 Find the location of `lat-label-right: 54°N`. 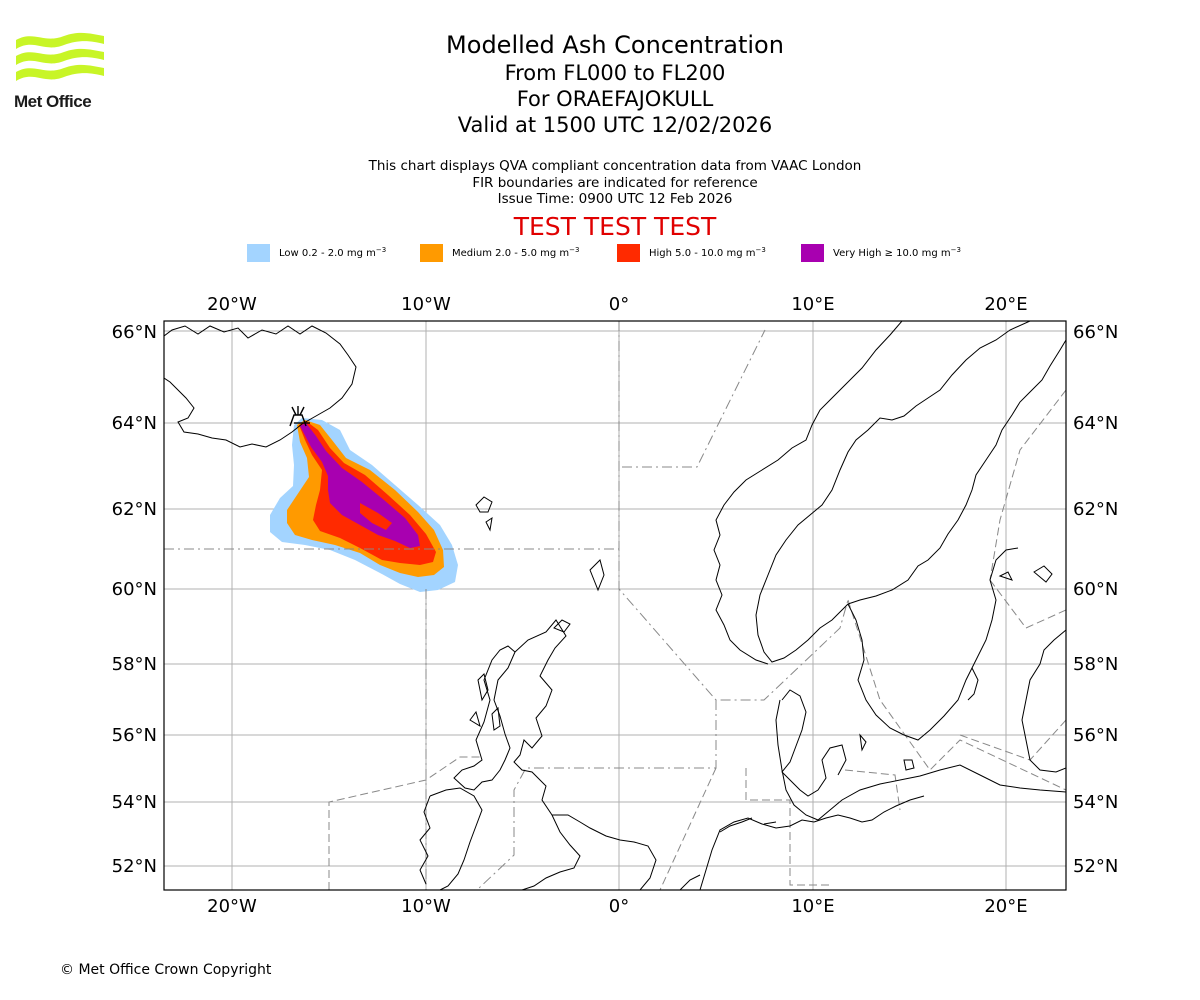

lat-label-right: 54°N is located at coordinates (1095, 802).